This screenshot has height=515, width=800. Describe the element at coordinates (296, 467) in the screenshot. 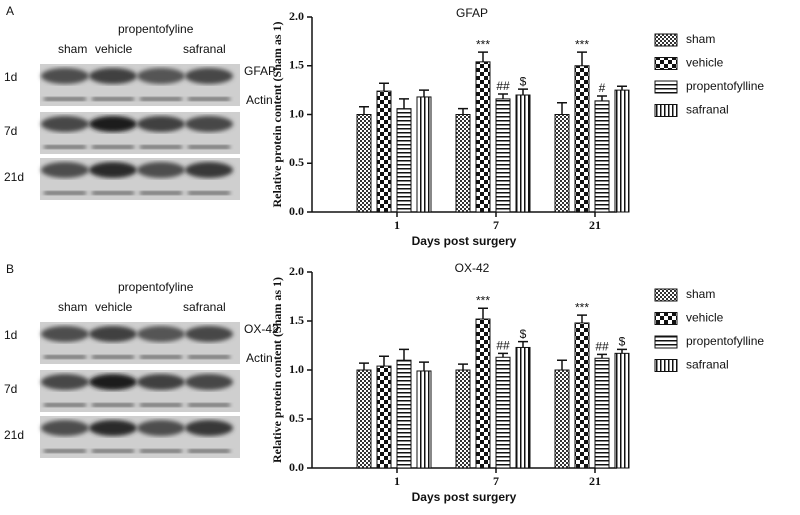

I see `y-tick-label: 0.0` at that location.